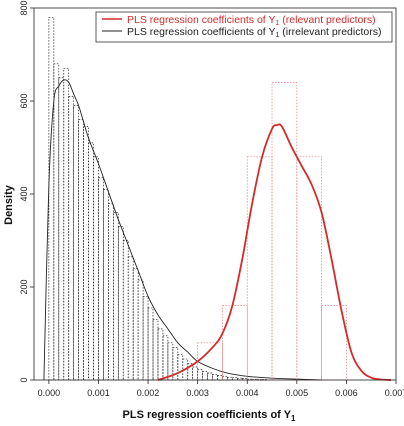 This screenshot has width=404, height=426. I want to click on x-tick-label: 0.006, so click(346, 393).